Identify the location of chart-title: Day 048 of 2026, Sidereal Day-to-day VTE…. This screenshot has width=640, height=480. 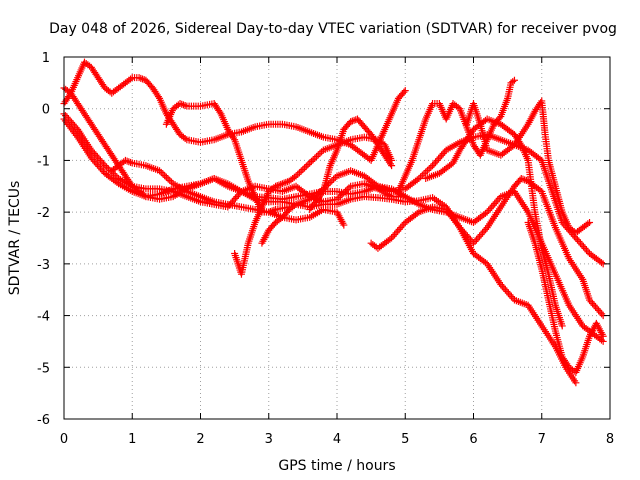
(333, 29).